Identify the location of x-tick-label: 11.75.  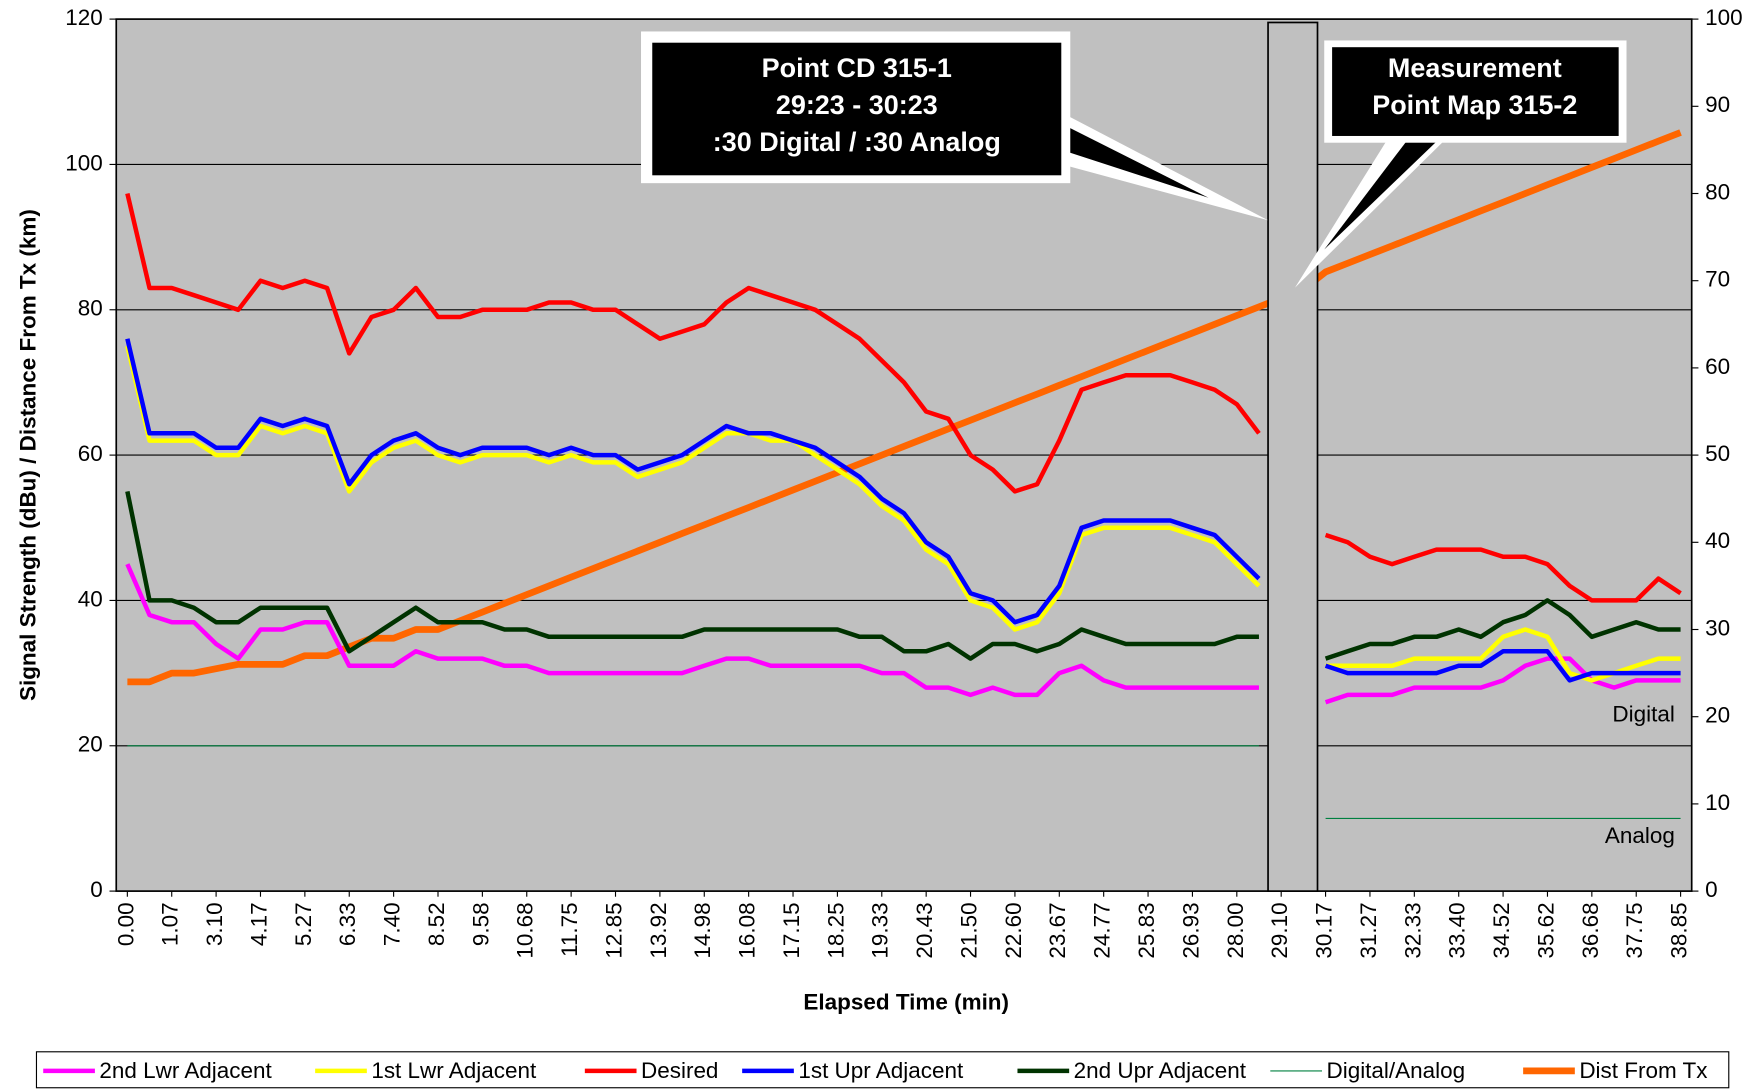
(569, 929).